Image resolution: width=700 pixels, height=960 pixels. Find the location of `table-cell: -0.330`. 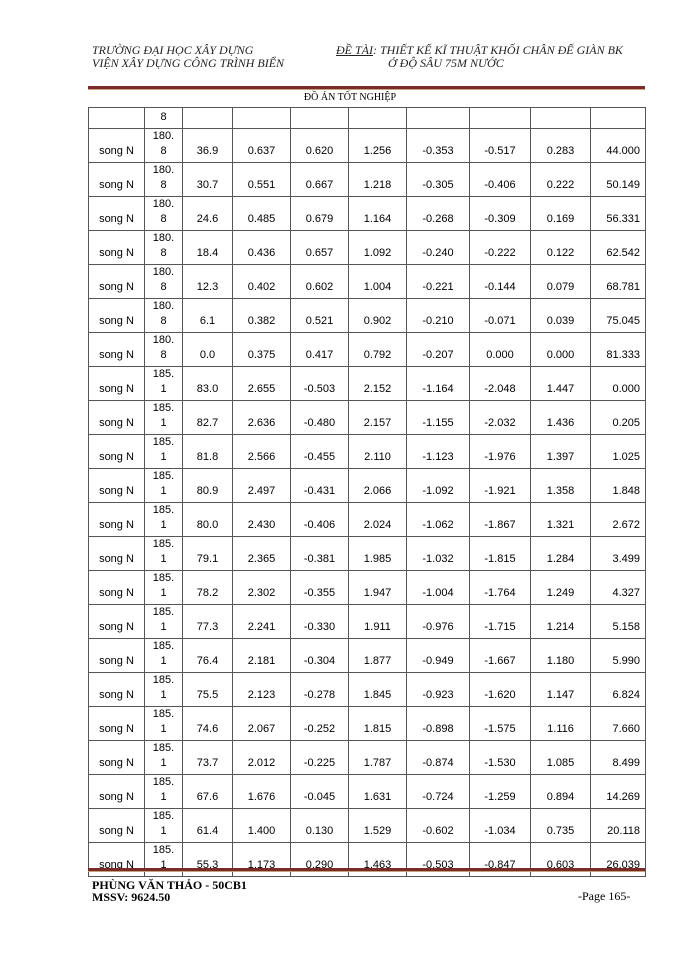

table-cell: -0.330 is located at coordinates (319, 621).